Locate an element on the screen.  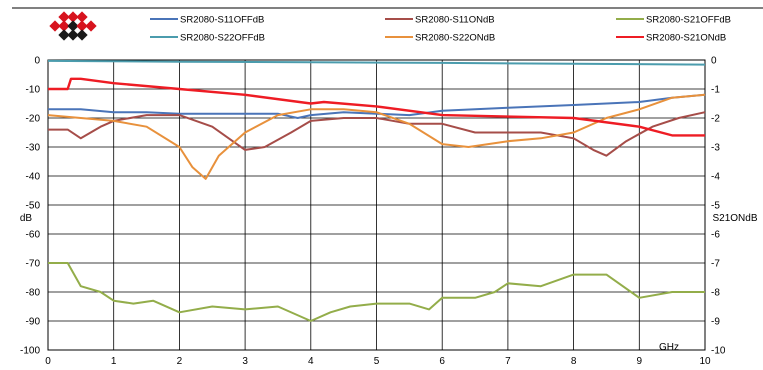
y-left-tick-labels: 0 -10 -20 -30 -40 -50 -60 -70 -80 -90 -100 is located at coordinates (30, 206).